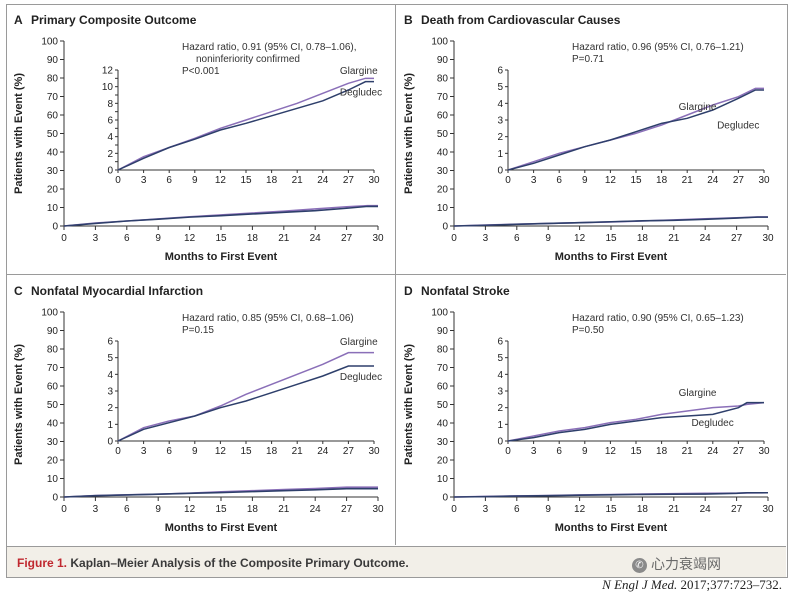 This screenshot has height=600, width=794. What do you see at coordinates (246, 180) in the screenshot?
I see `inset-x-tick-label: 15` at bounding box center [246, 180].